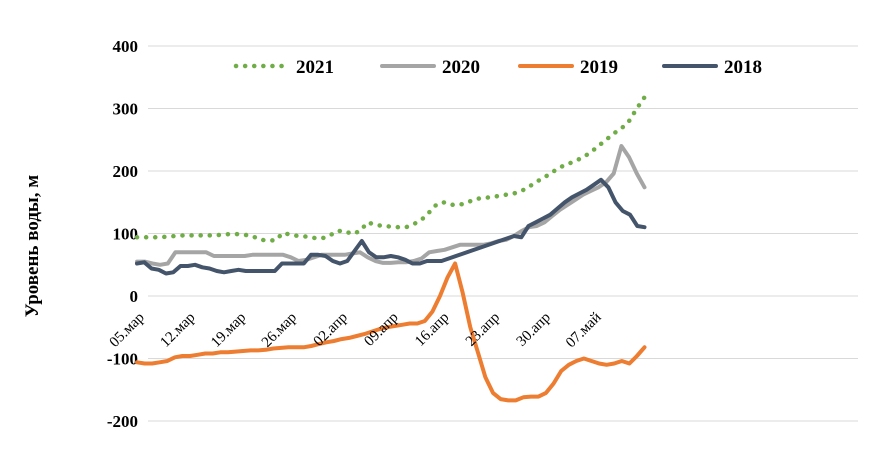 This screenshot has width=884, height=456. I want to click on y-tick-label: 100, so click(126, 234).